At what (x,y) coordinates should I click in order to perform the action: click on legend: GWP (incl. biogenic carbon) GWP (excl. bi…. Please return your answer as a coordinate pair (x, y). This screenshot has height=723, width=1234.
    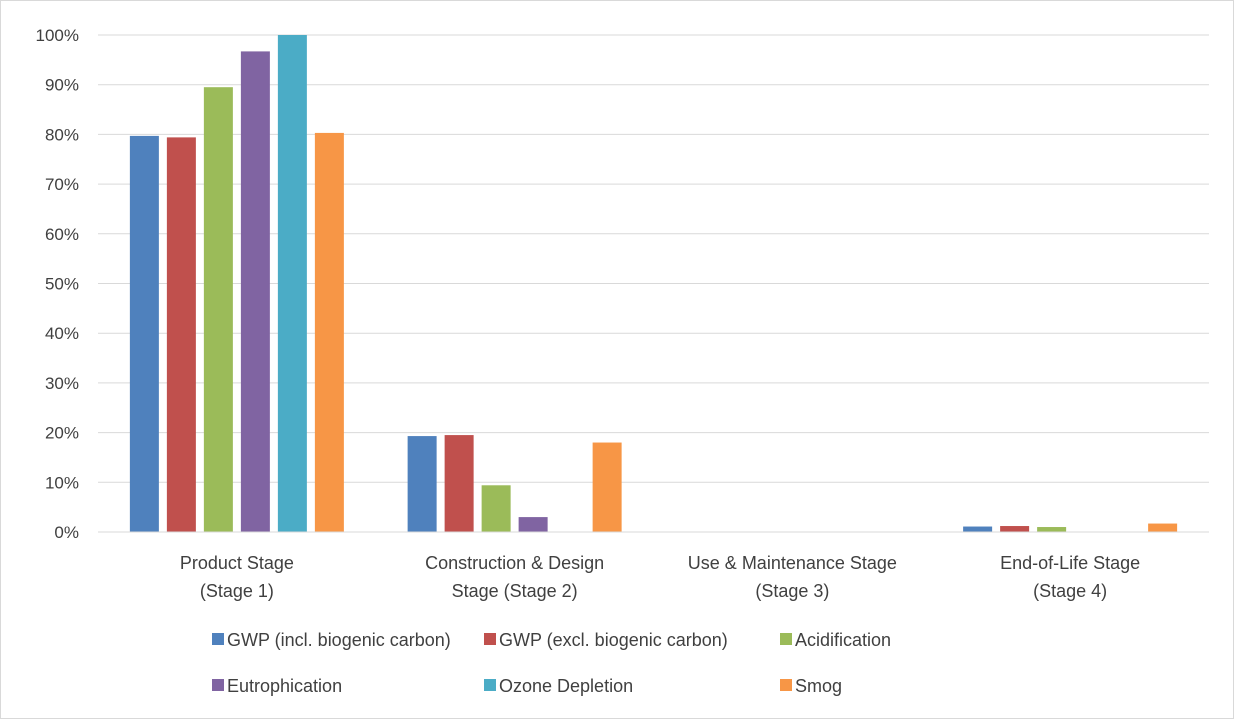
    Looking at the image, I should click on (551, 663).